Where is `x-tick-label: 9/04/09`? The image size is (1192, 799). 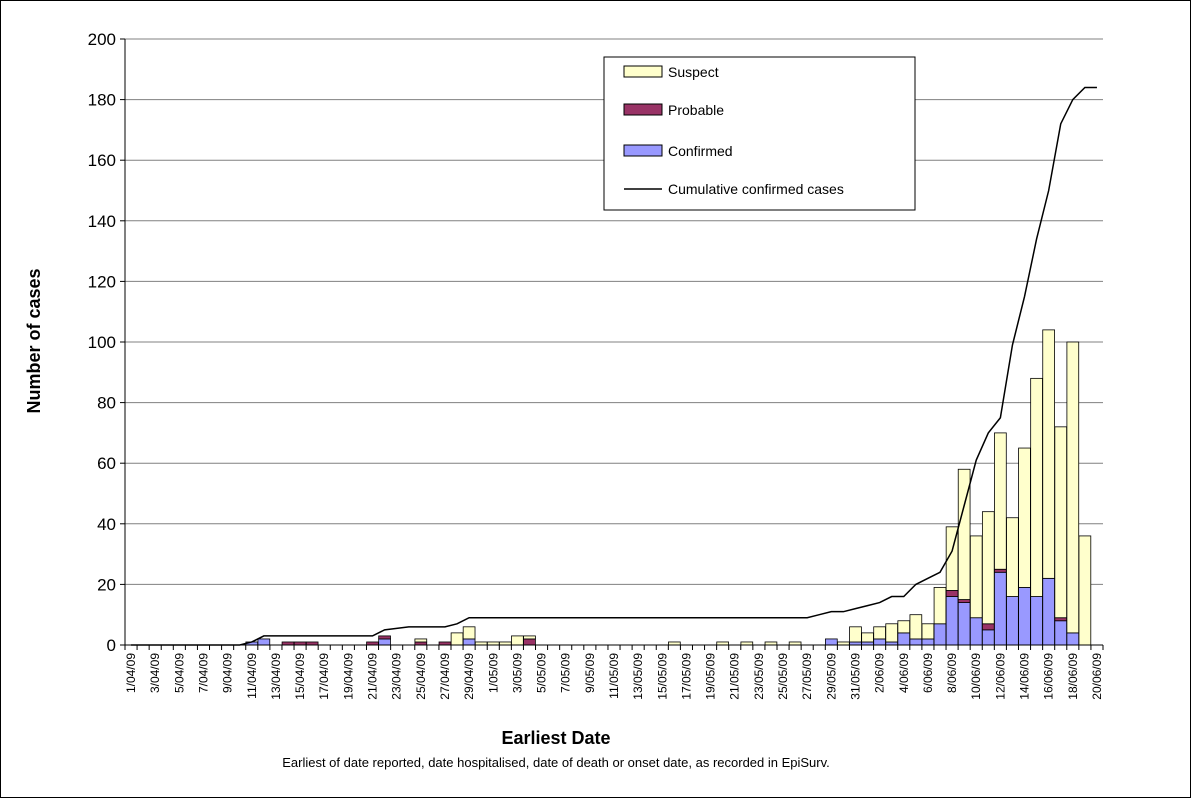
x-tick-label: 9/04/09 is located at coordinates (228, 673).